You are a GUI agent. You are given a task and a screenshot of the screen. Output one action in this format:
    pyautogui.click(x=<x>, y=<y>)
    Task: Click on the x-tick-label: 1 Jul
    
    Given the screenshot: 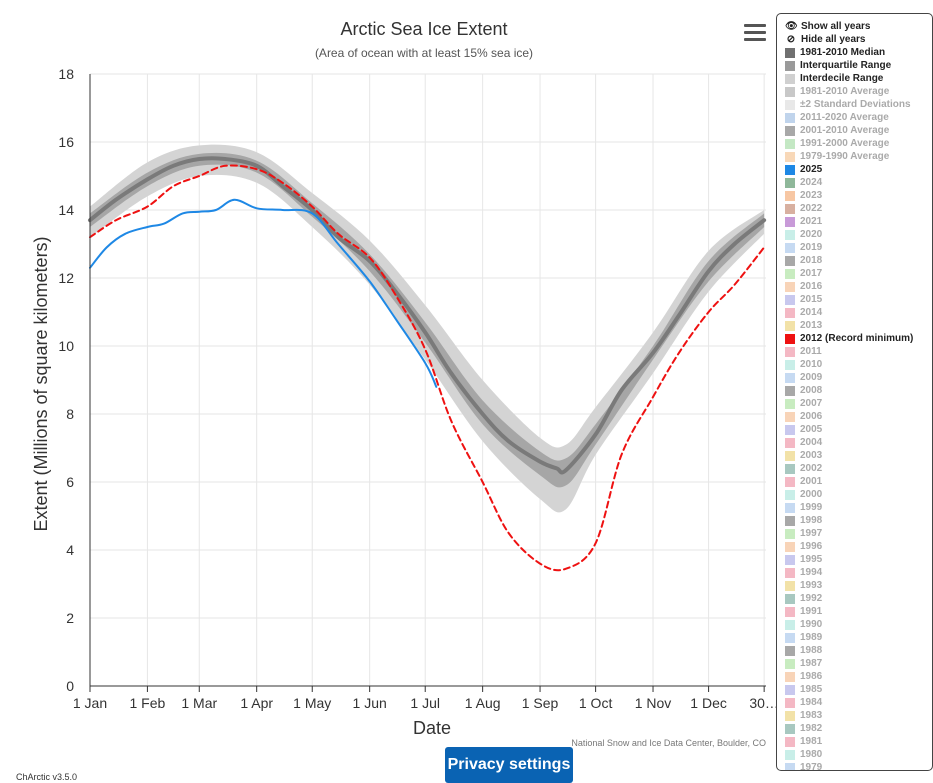 What is the action you would take?
    pyautogui.click(x=425, y=703)
    